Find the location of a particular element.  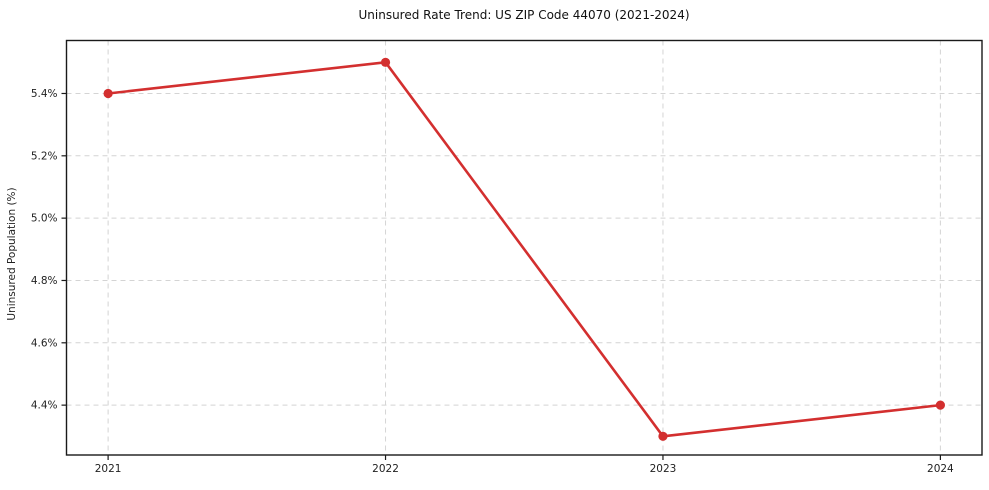

x-tick-label: 2022 is located at coordinates (385, 469).